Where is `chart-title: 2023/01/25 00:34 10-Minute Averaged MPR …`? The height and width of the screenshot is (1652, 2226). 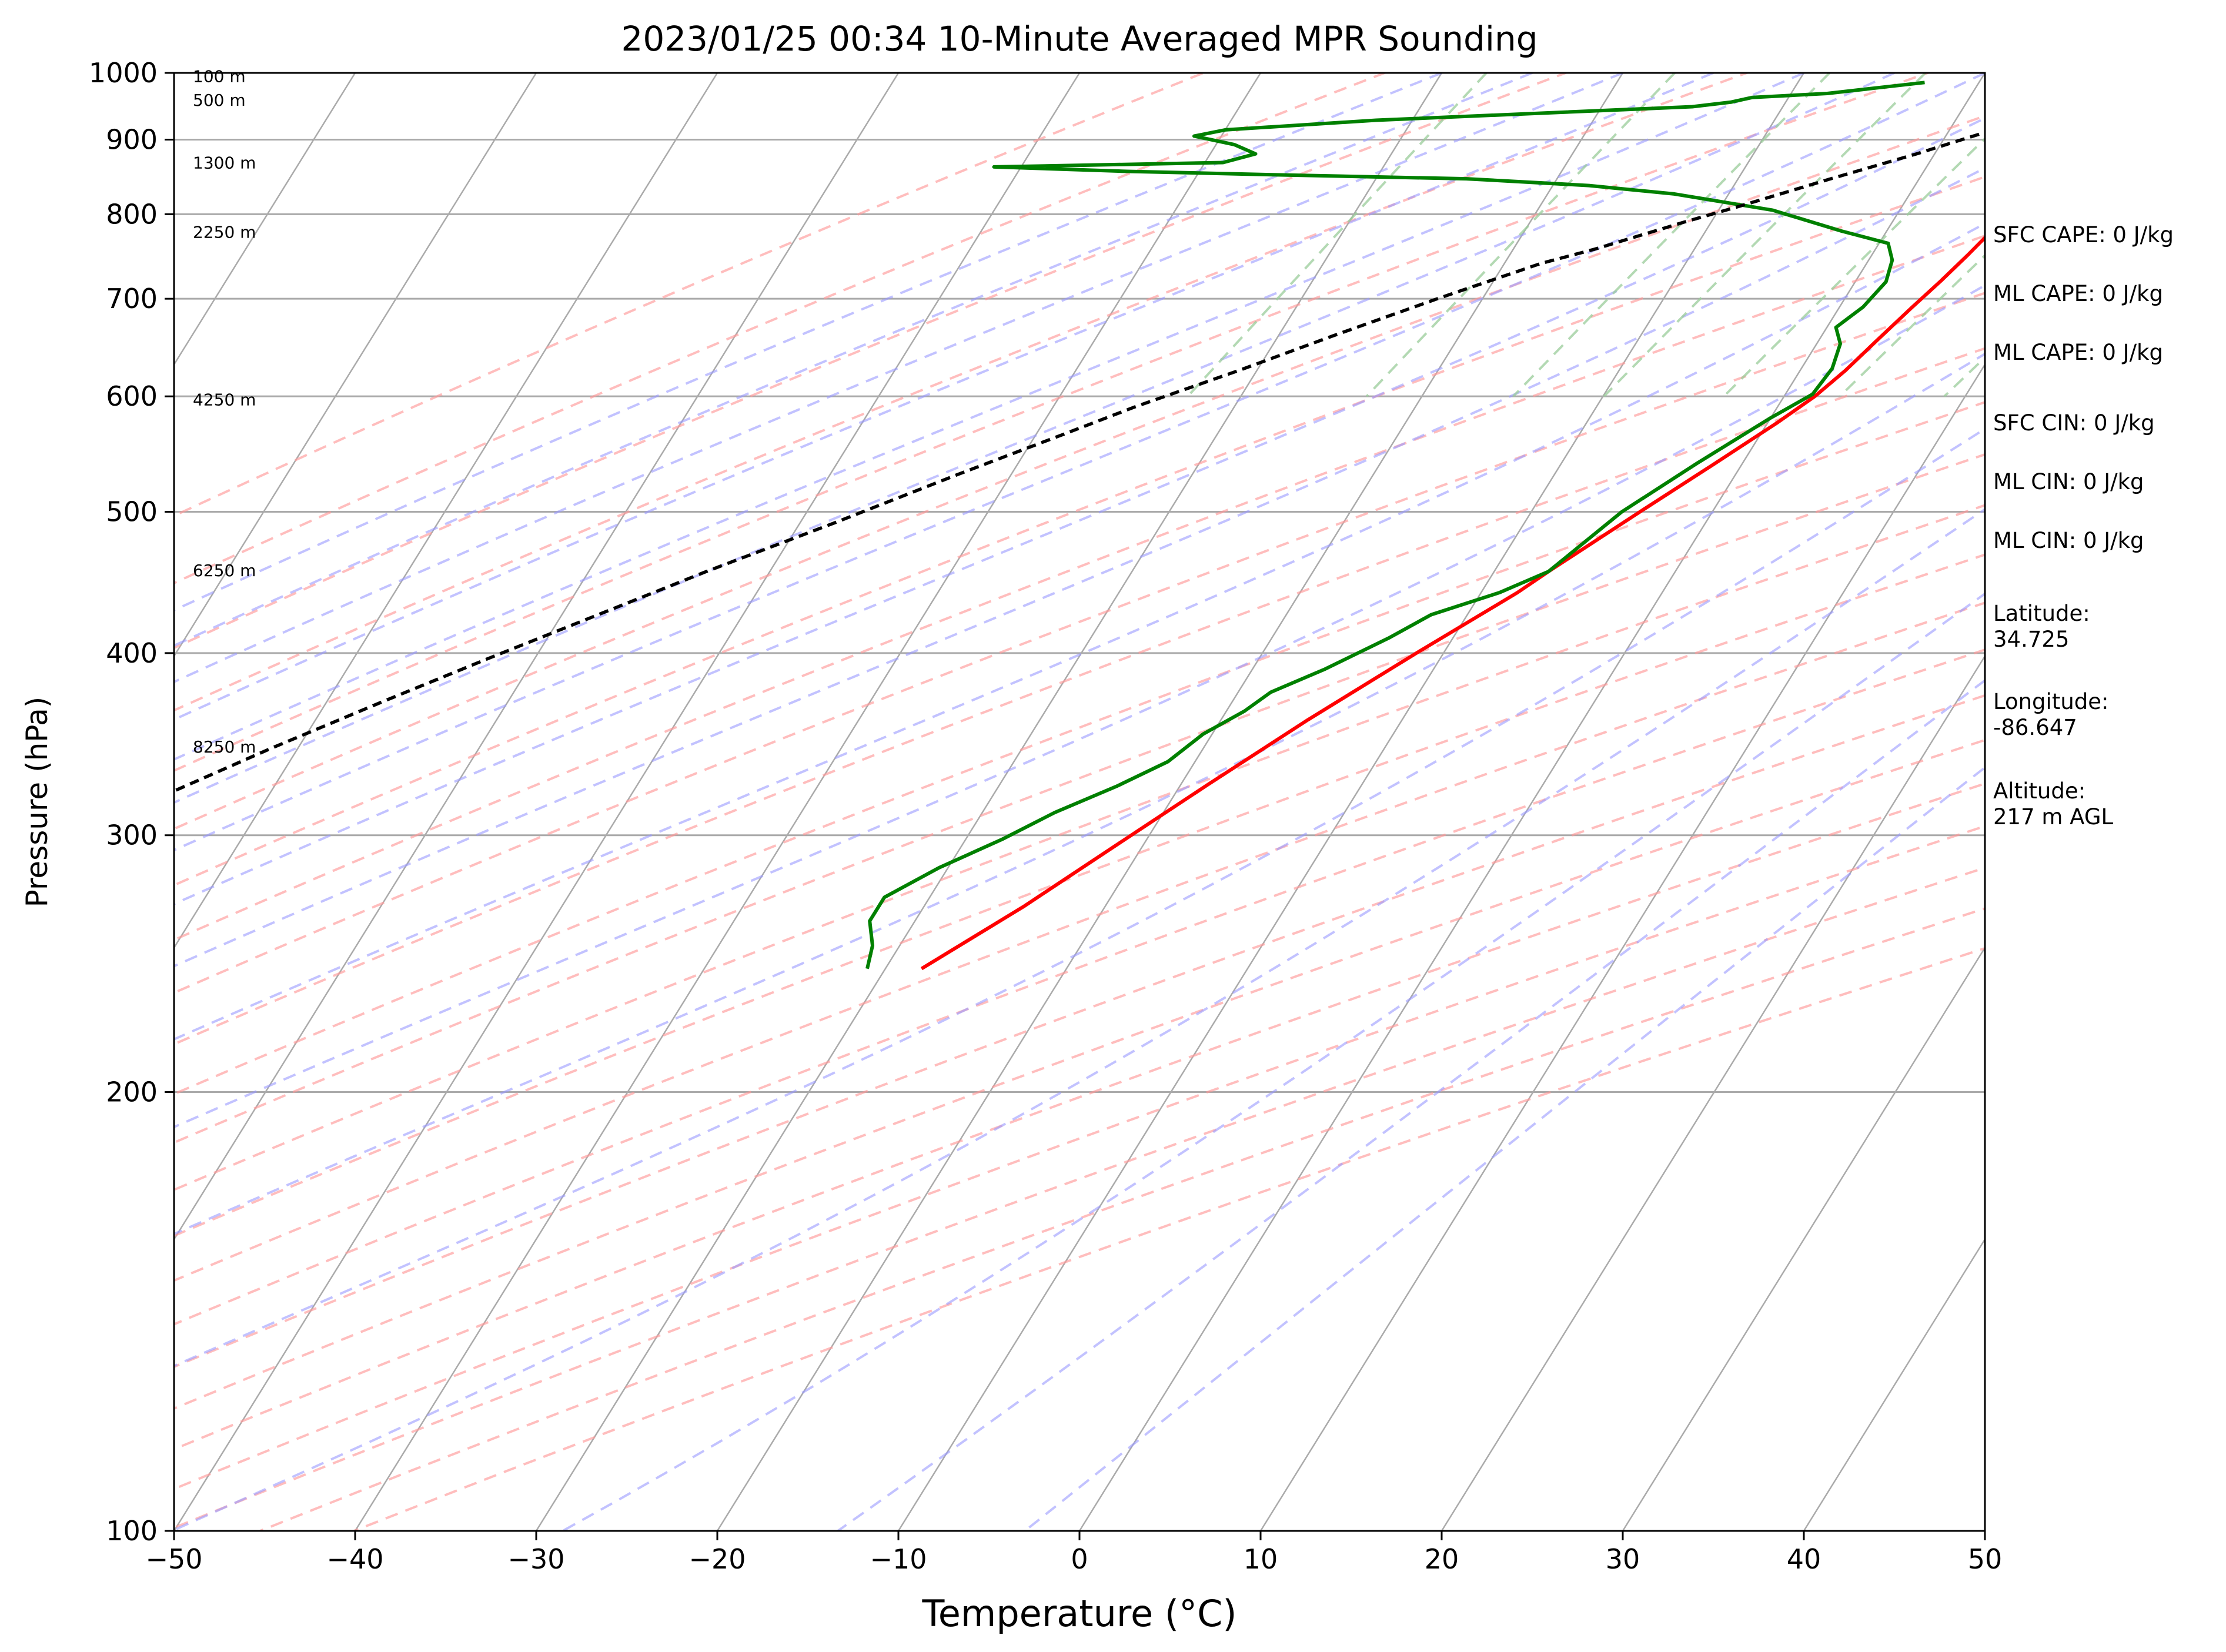 chart-title: 2023/01/25 00:34 10-Minute Averaged MPR … is located at coordinates (1080, 39).